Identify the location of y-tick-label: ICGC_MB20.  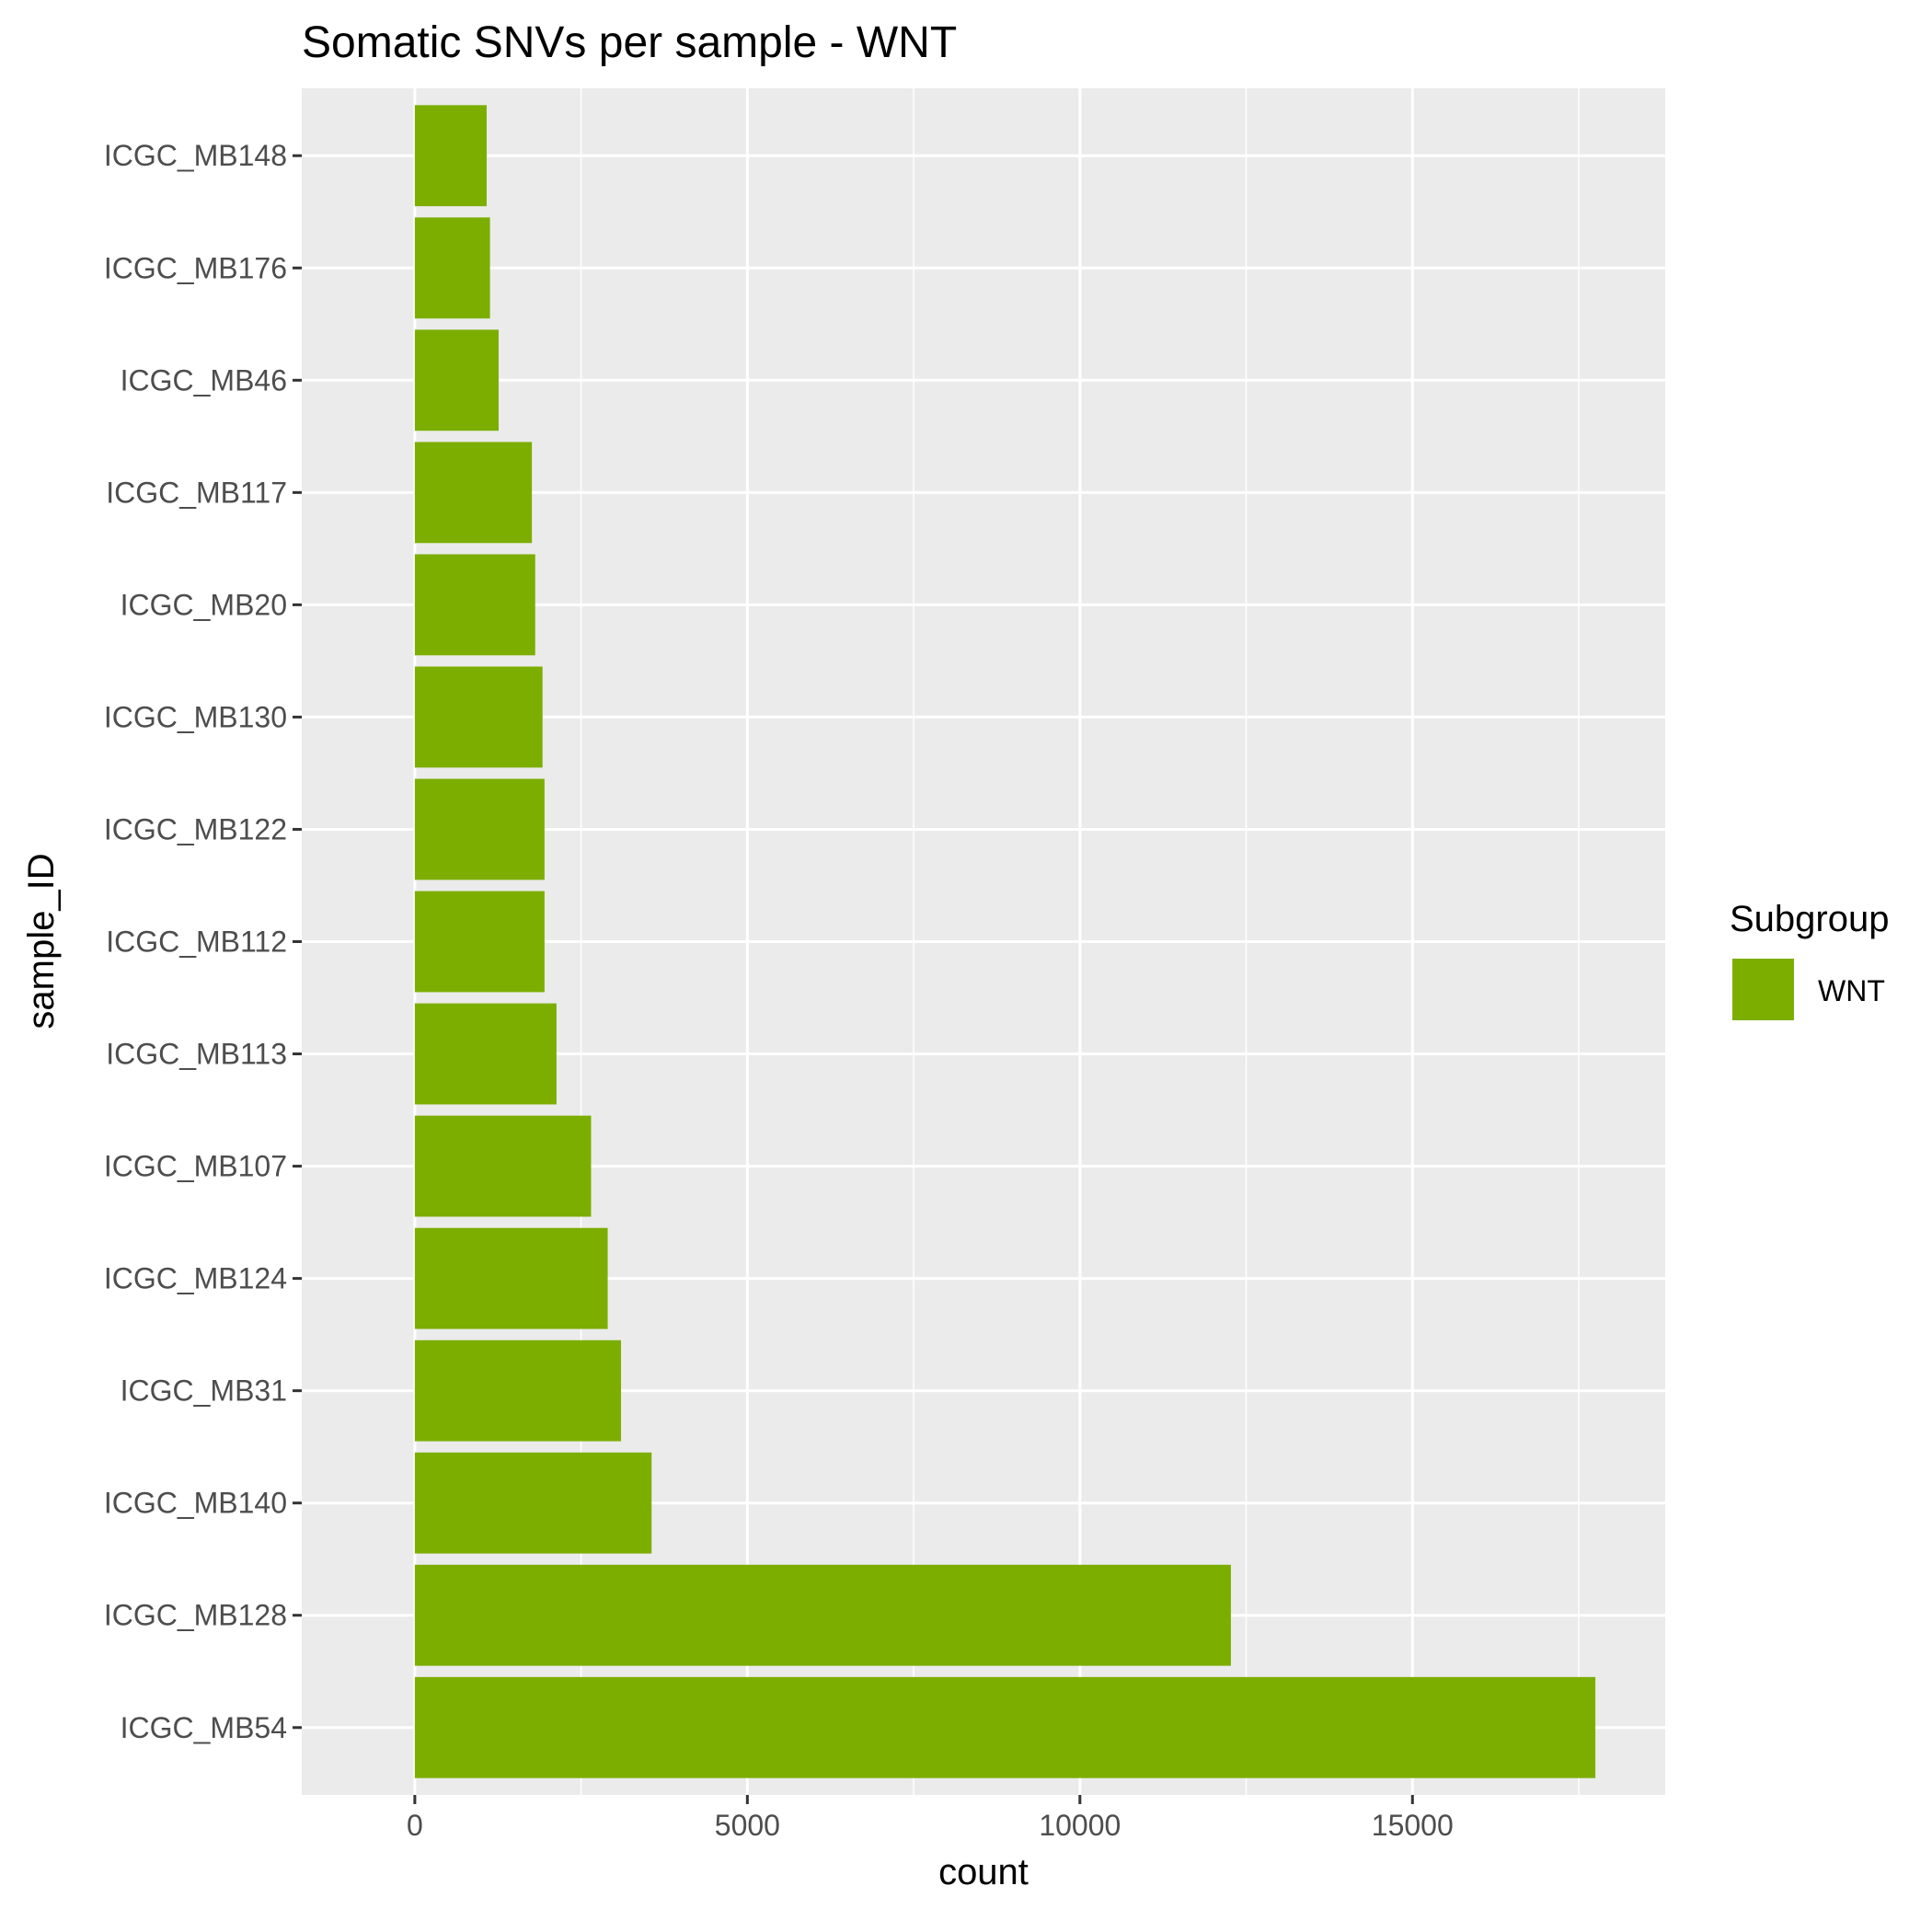
(204, 604).